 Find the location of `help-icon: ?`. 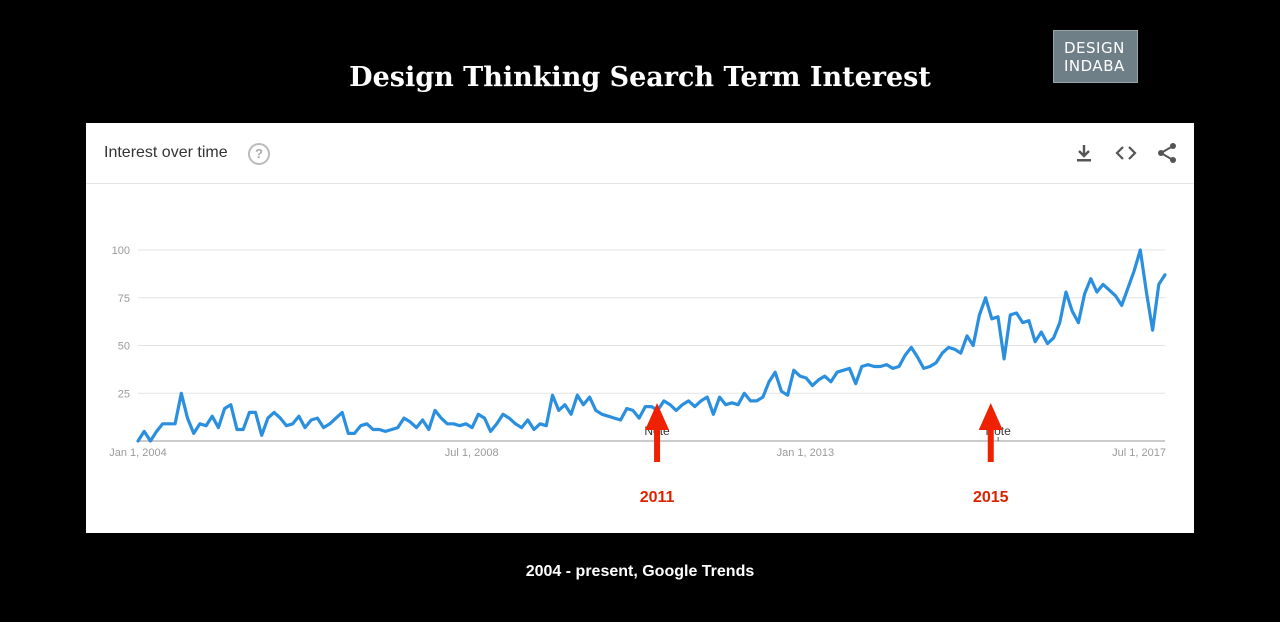

help-icon: ? is located at coordinates (259, 154).